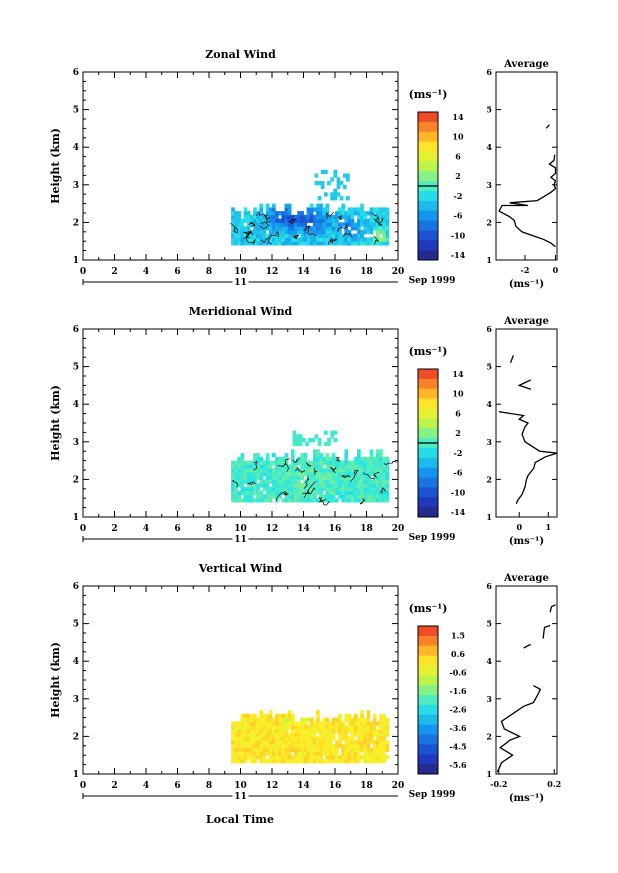 This screenshot has width=618, height=873. I want to click on y-tick-label: 6, so click(76, 587).